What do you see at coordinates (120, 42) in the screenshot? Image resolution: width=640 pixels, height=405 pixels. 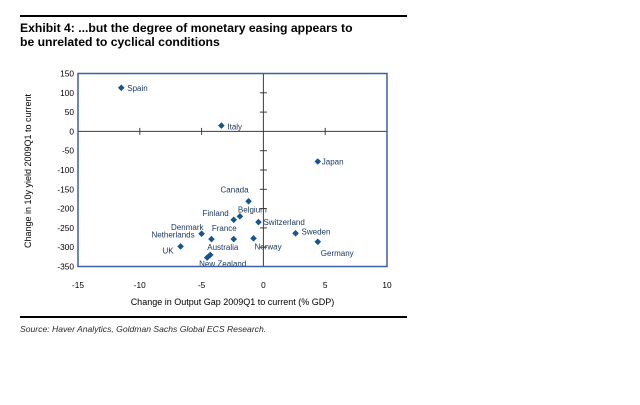 I see `exhibit-title-line2: be unrelated to cyclical conditions` at bounding box center [120, 42].